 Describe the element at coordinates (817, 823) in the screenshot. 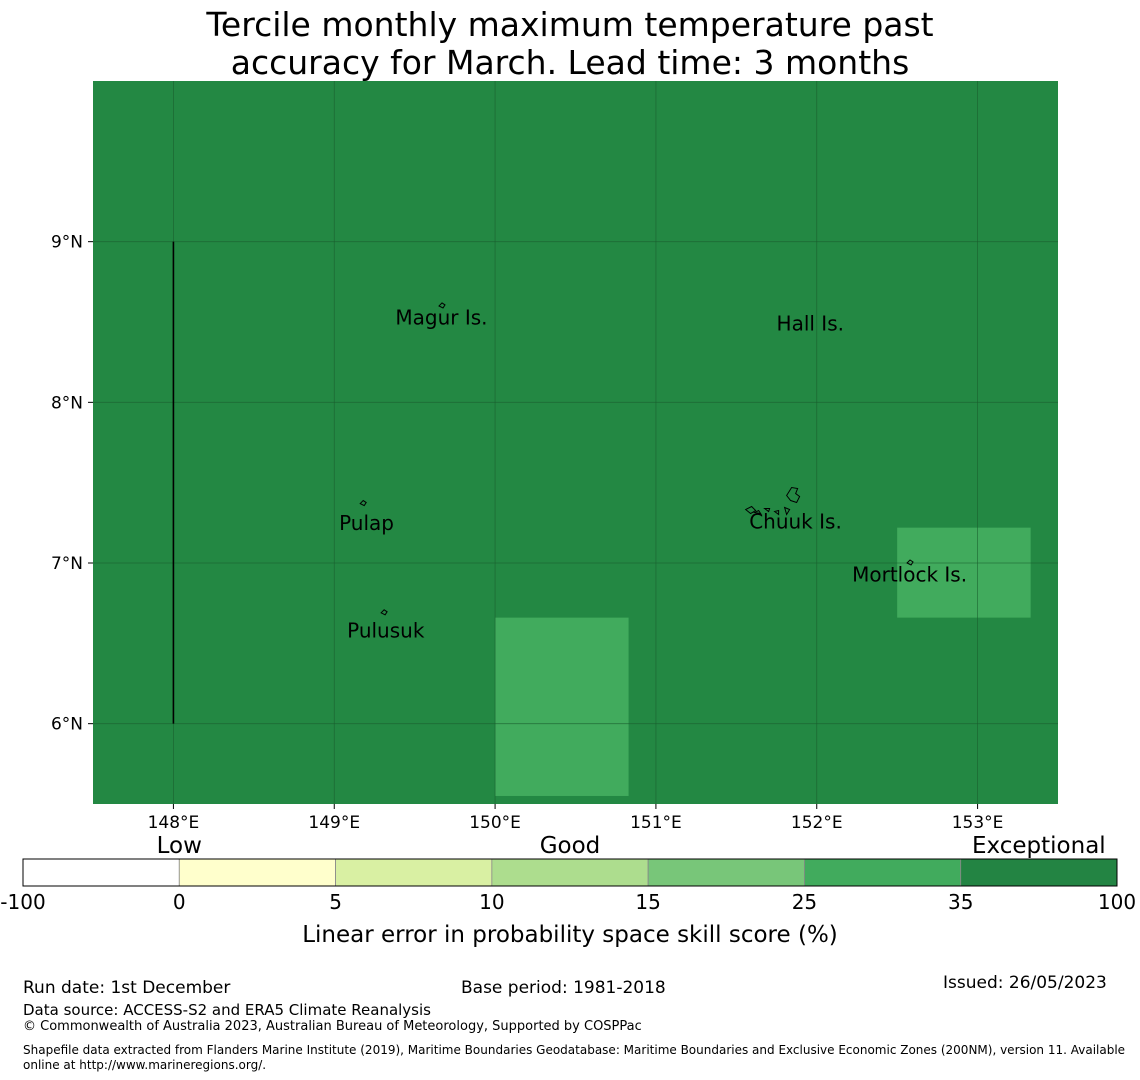

I see `lon-tick-label: 152°E` at that location.